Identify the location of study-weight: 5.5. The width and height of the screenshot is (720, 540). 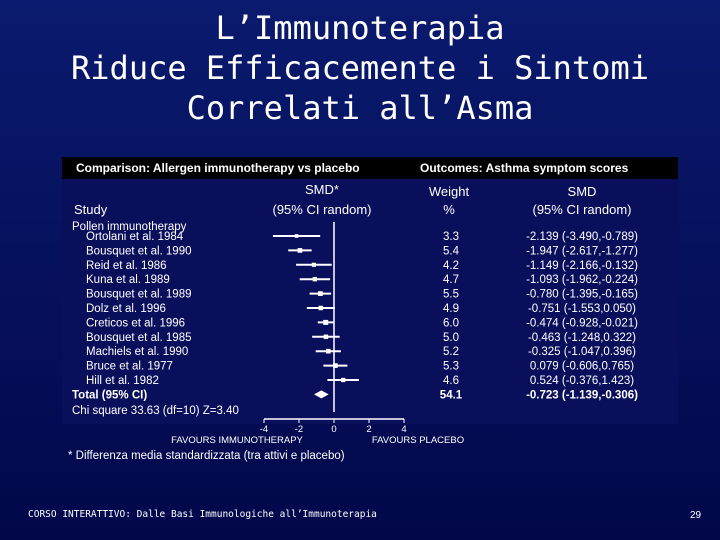
(451, 295).